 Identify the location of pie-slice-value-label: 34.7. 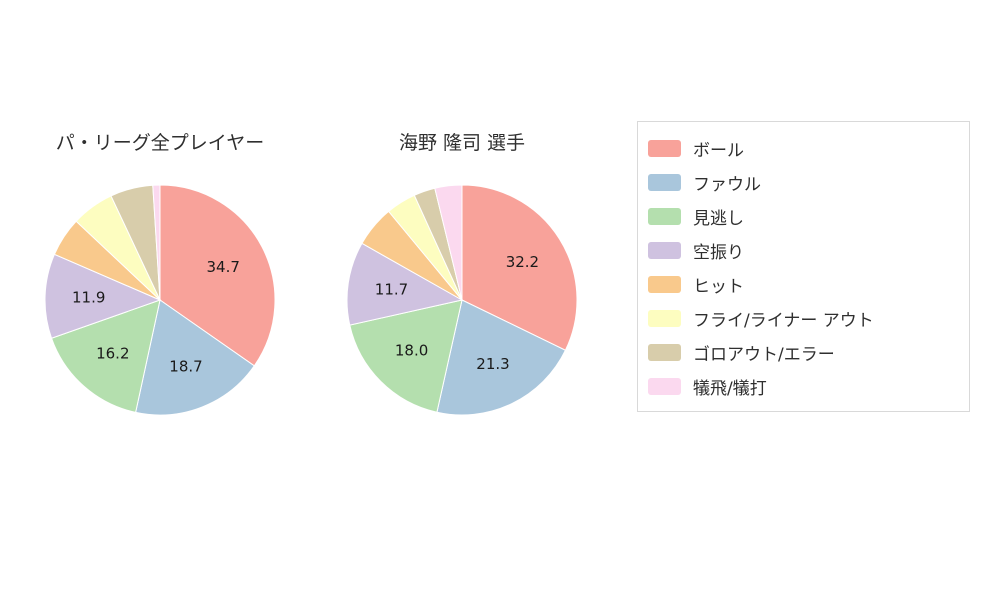
(222, 267).